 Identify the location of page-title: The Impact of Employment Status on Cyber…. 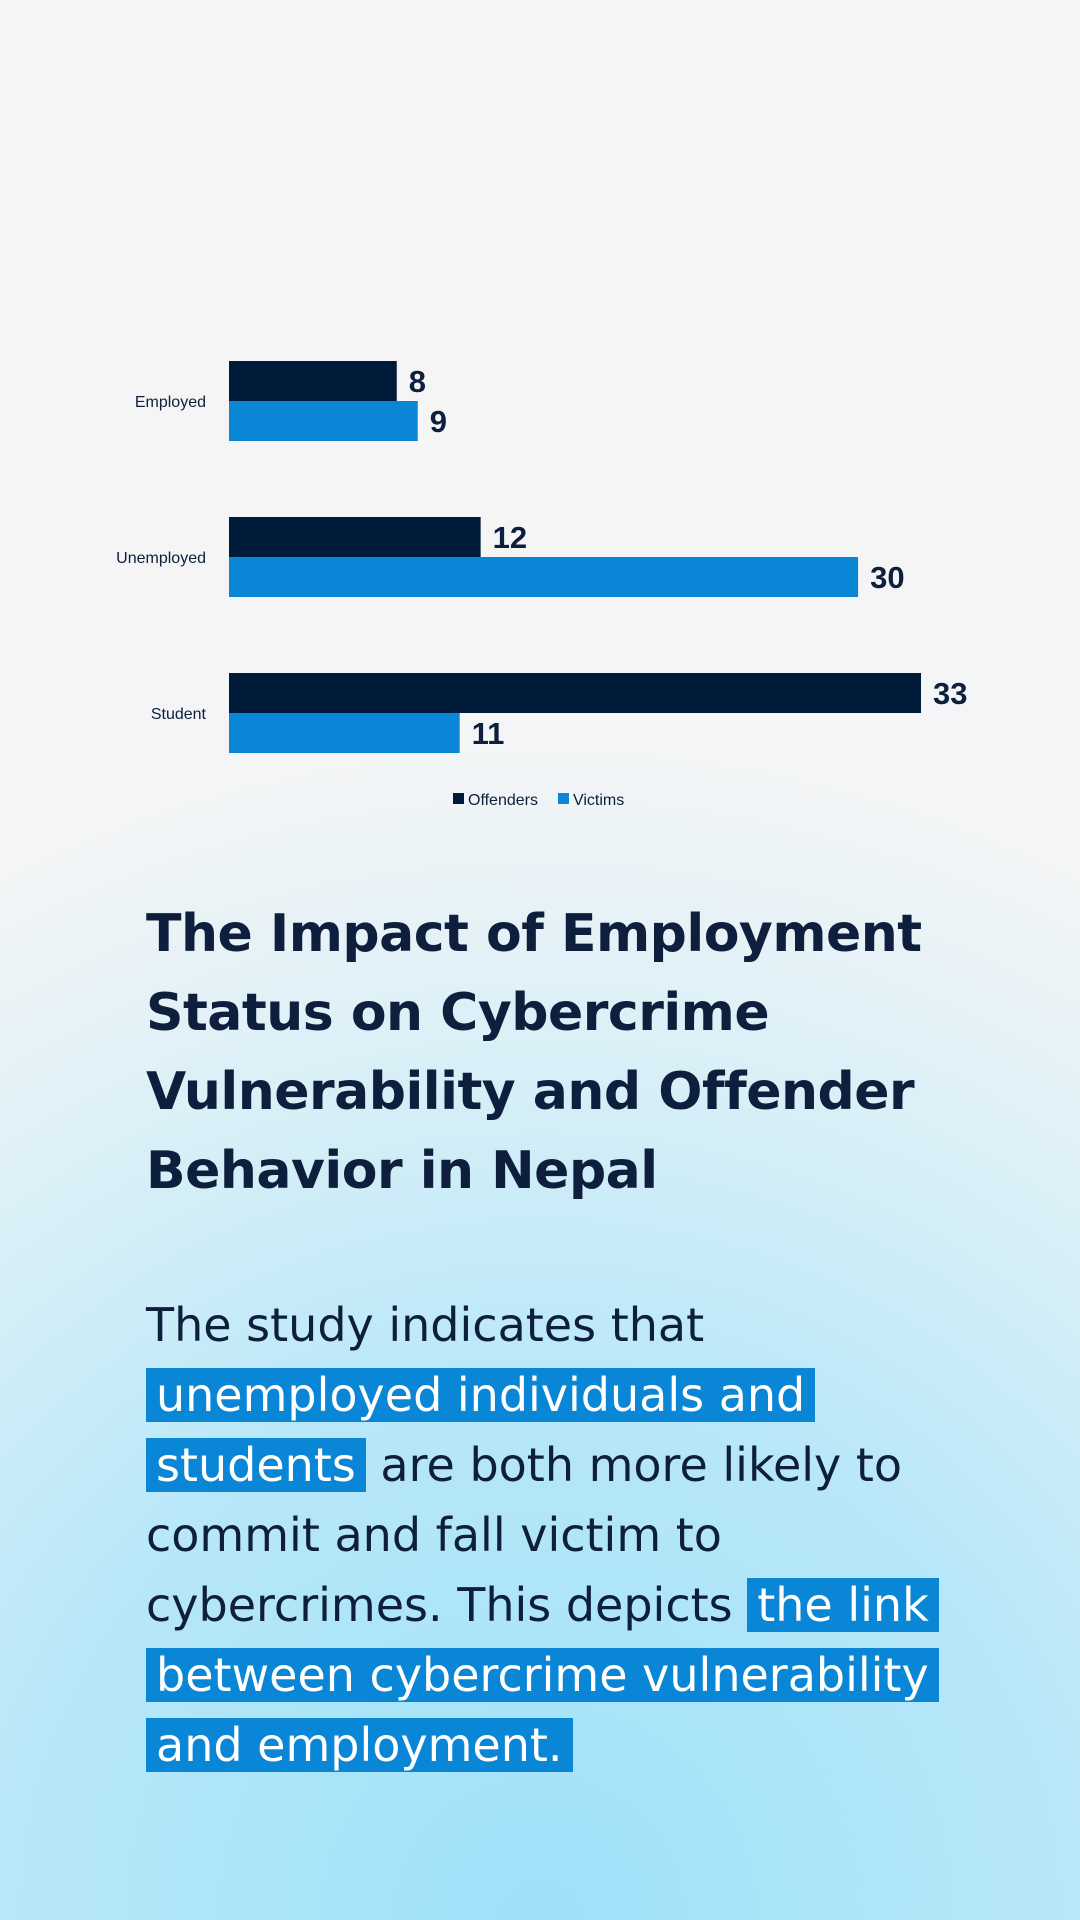
(534, 1052).